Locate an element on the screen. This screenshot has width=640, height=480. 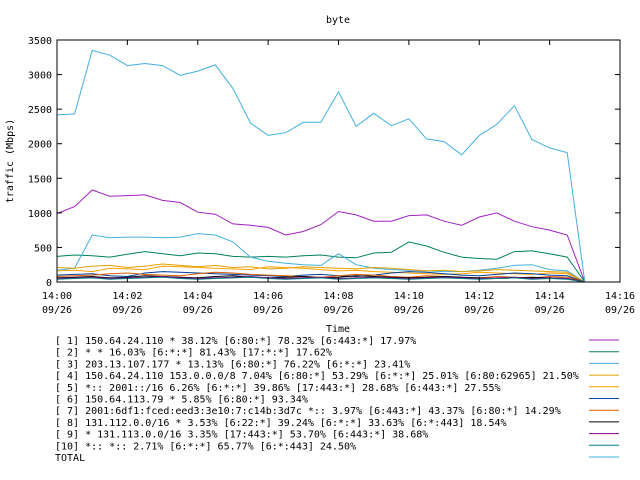
y-tick-label: 500 is located at coordinates (43, 248).